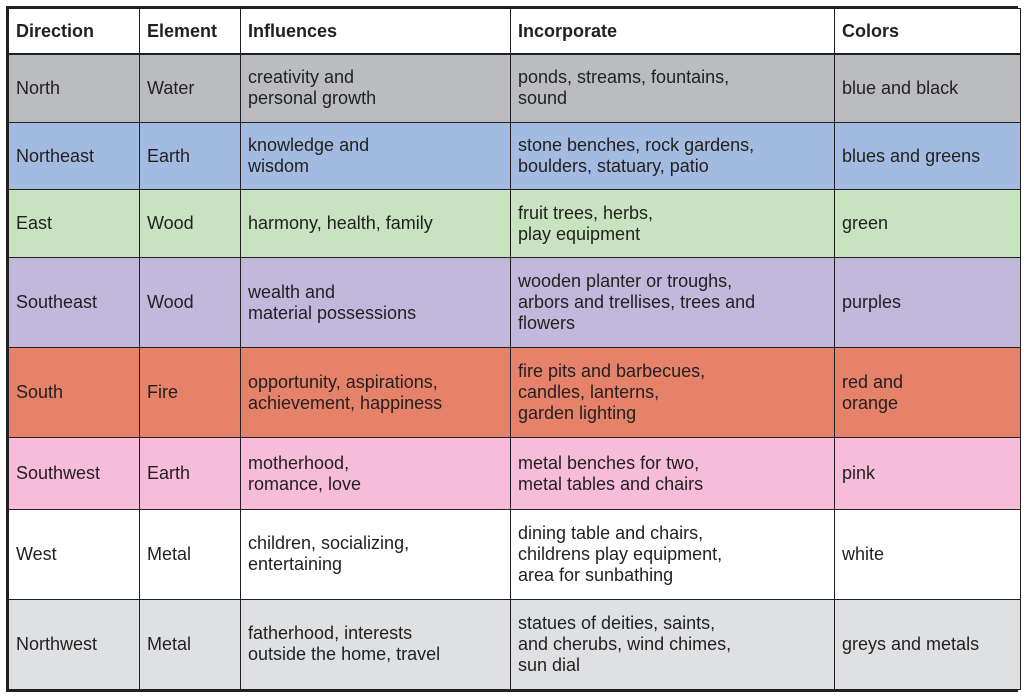  I want to click on cell-colors: blue and black, so click(927, 88).